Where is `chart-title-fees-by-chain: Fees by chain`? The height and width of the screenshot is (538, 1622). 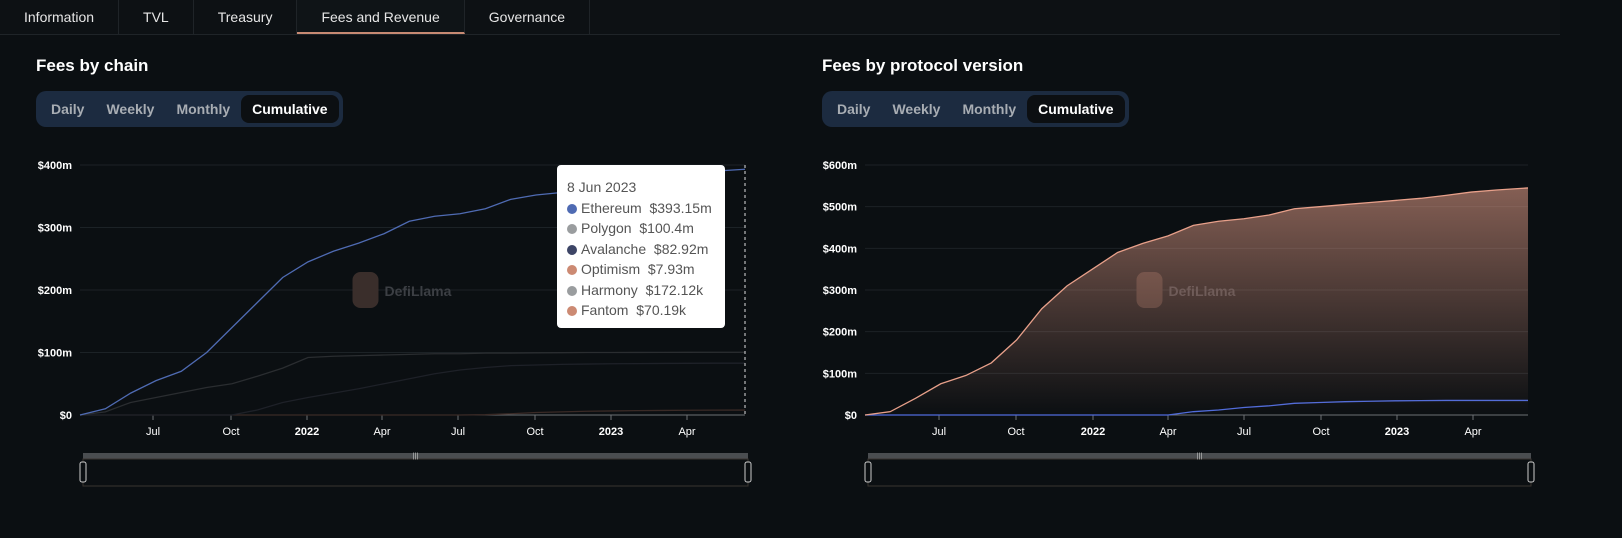
chart-title-fees-by-chain: Fees by chain is located at coordinates (92, 65).